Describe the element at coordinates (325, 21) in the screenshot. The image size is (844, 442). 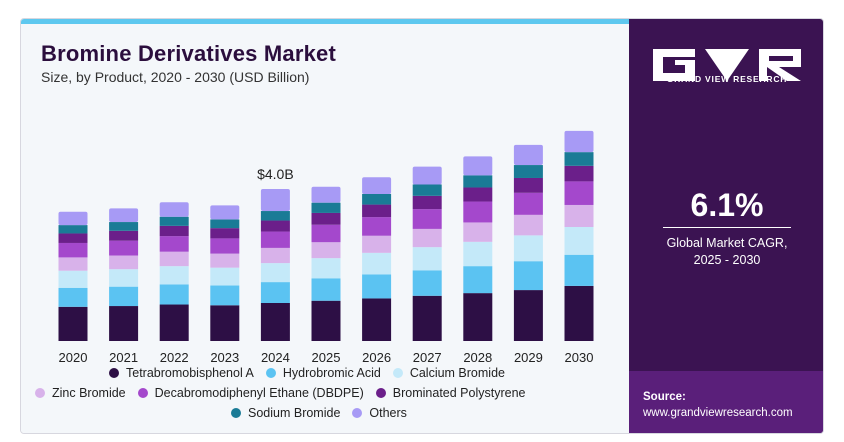
I see `accent-bar` at that location.